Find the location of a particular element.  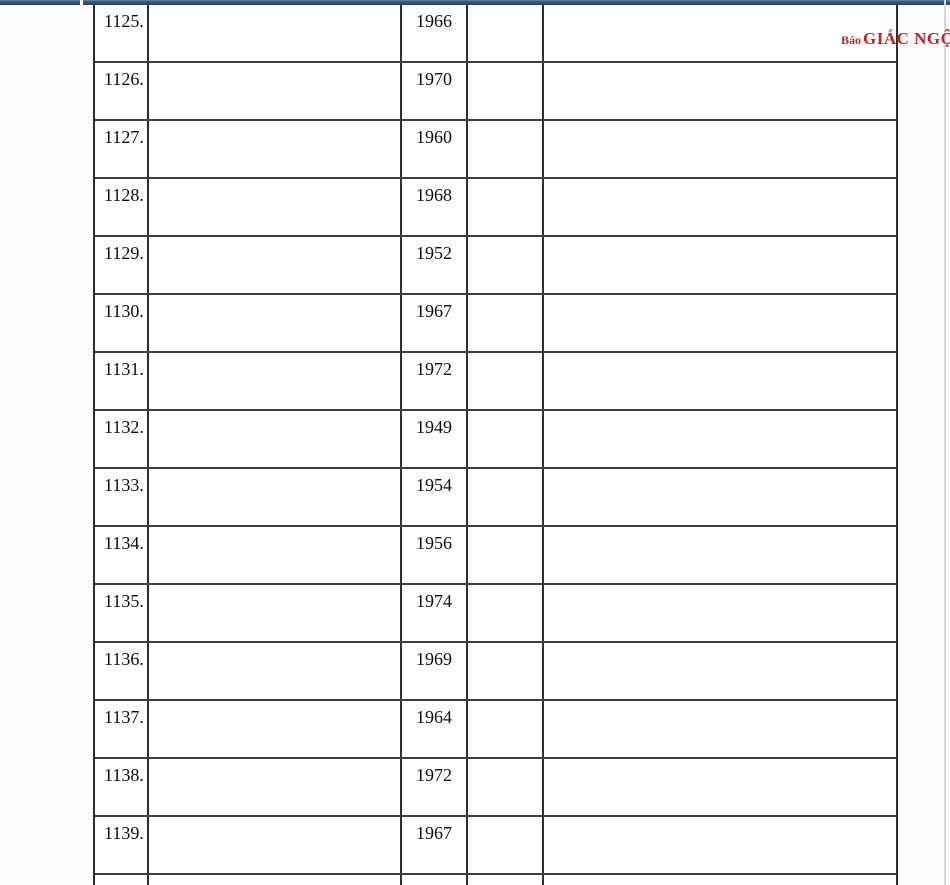

table-row-partial: SC. Thích Nữ Thuần Thiền viện Trúc Lâm is located at coordinates (495, 880).